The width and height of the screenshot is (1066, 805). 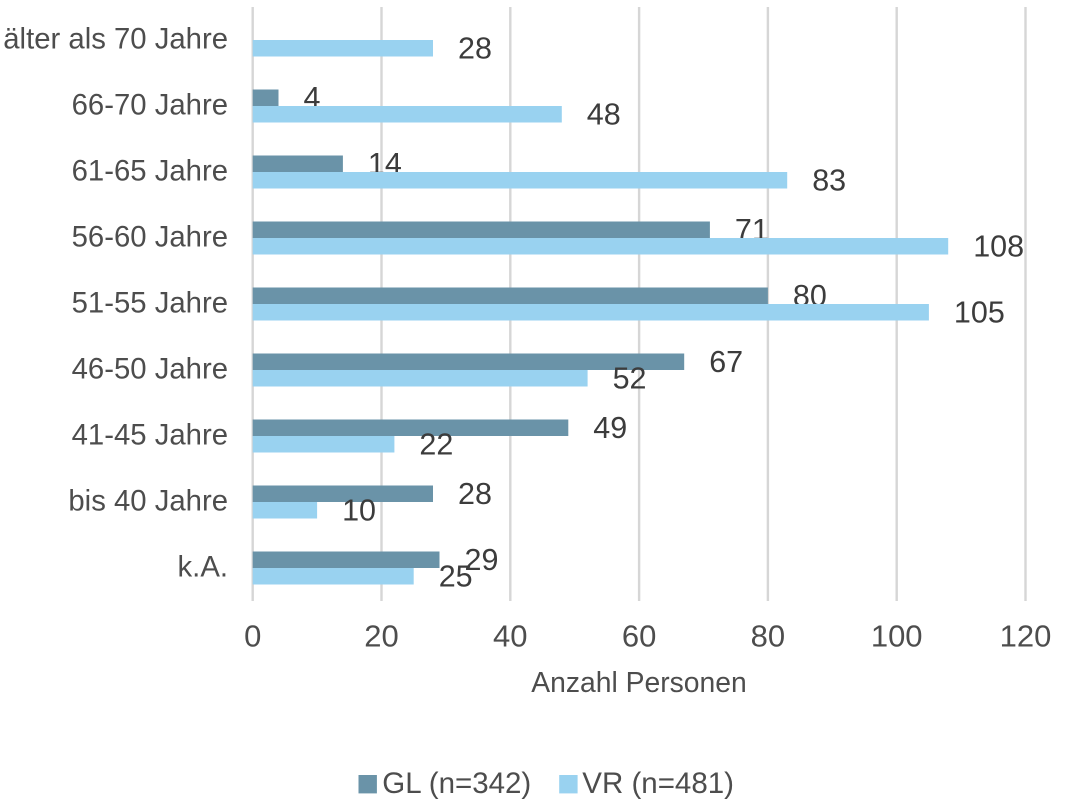 I want to click on svg-text: 108, so click(x=998, y=246).